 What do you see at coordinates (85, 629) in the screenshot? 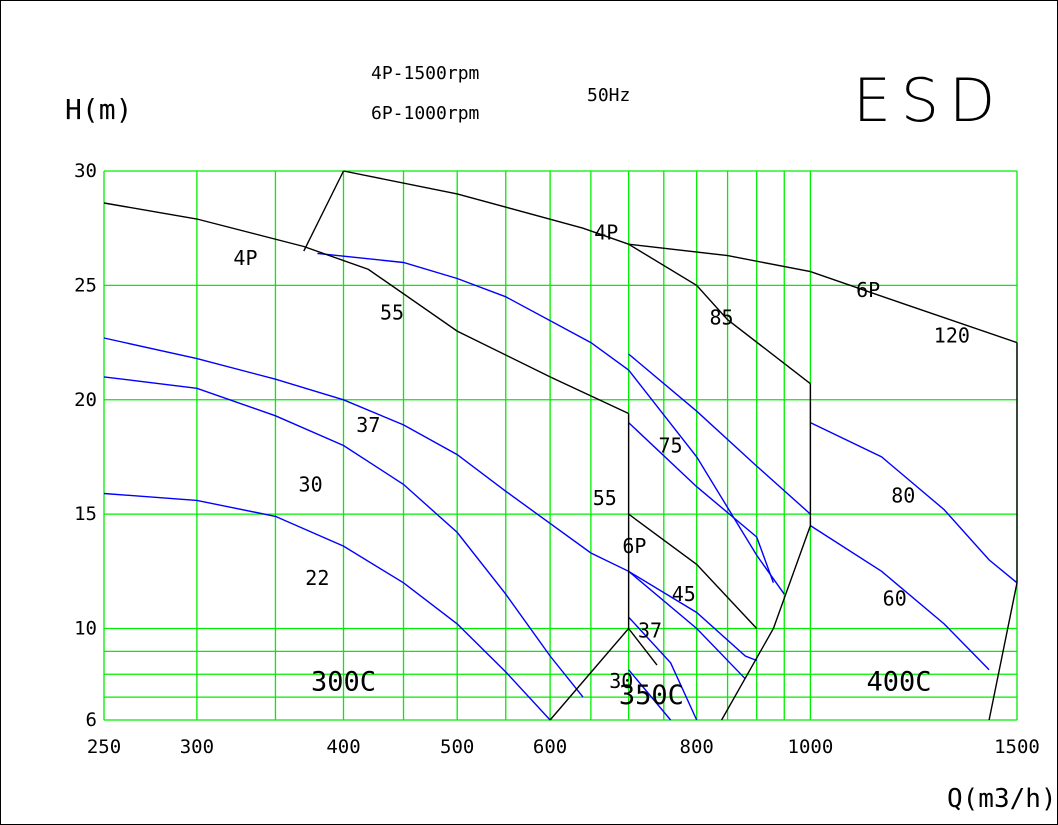
I see `y-tick-label: 10` at bounding box center [85, 629].